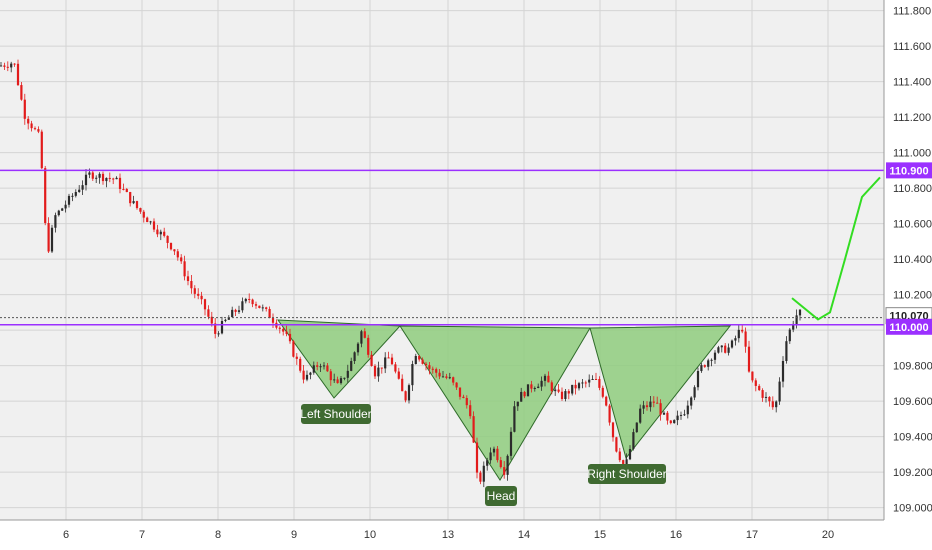 The height and width of the screenshot is (550, 932). I want to click on price-tick-label: 111.400, so click(912, 83).